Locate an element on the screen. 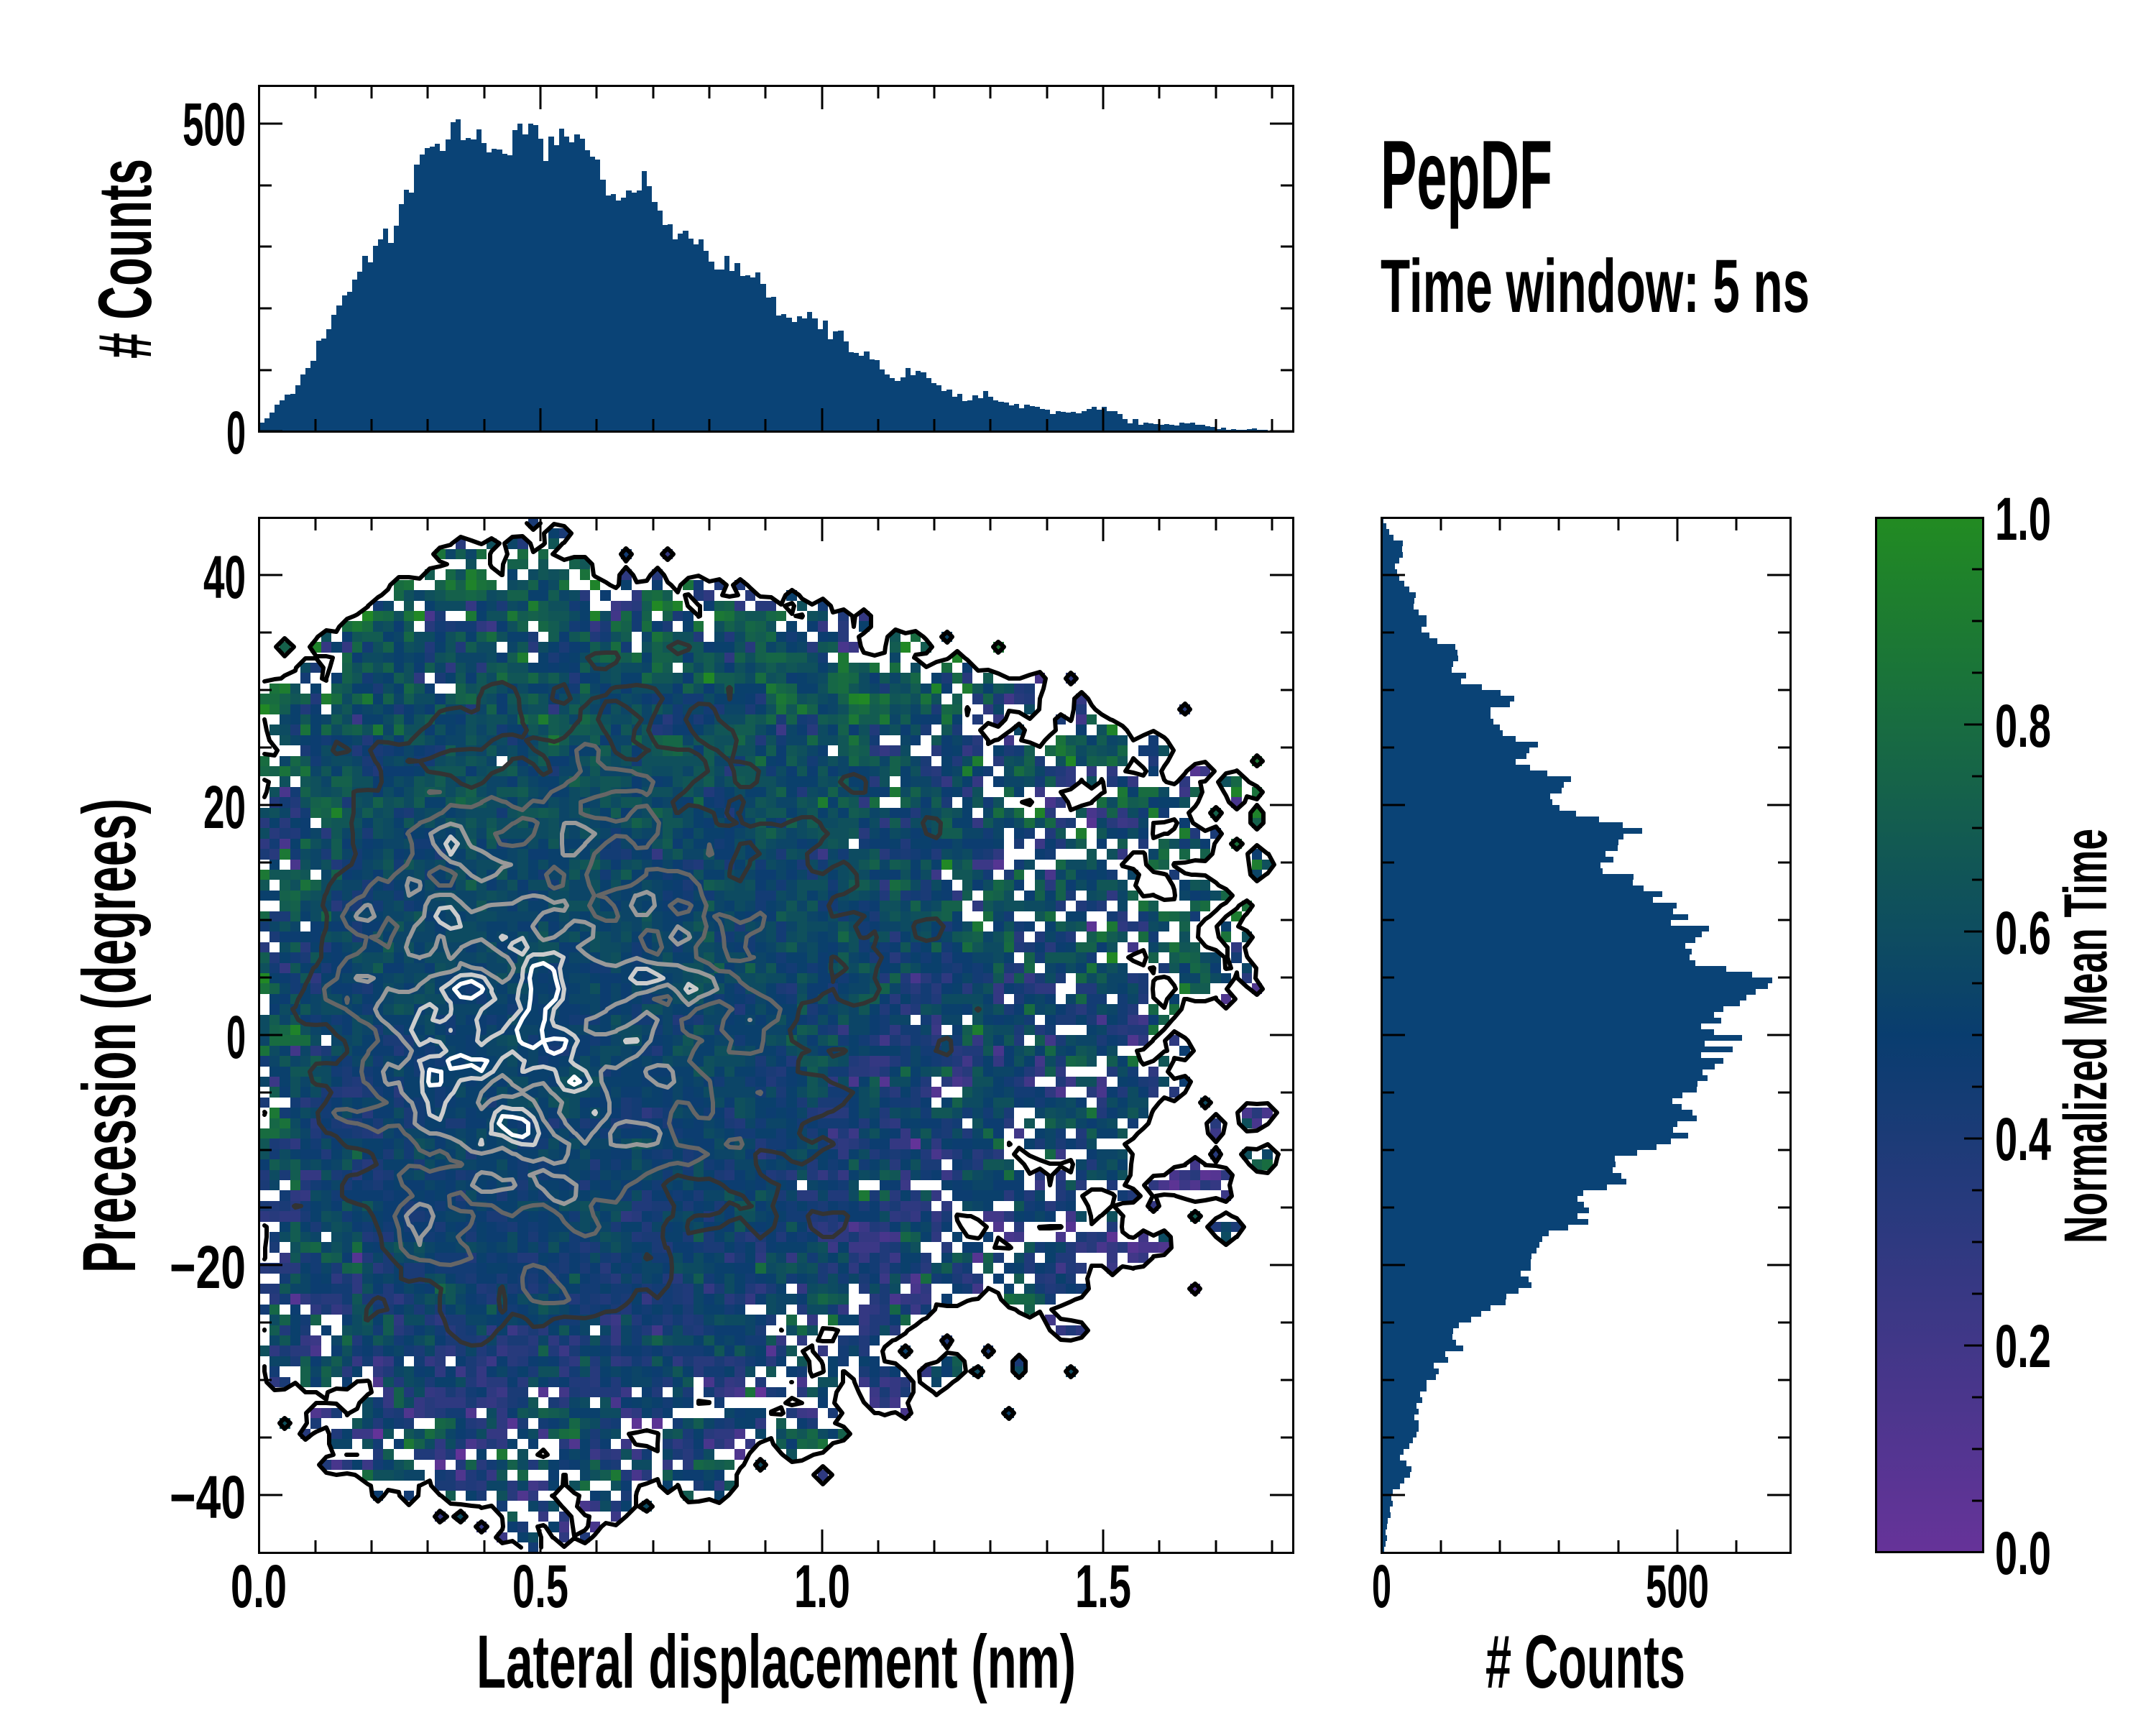  svg-text: Normalized Mean Time is located at coordinates (2085, 1036).